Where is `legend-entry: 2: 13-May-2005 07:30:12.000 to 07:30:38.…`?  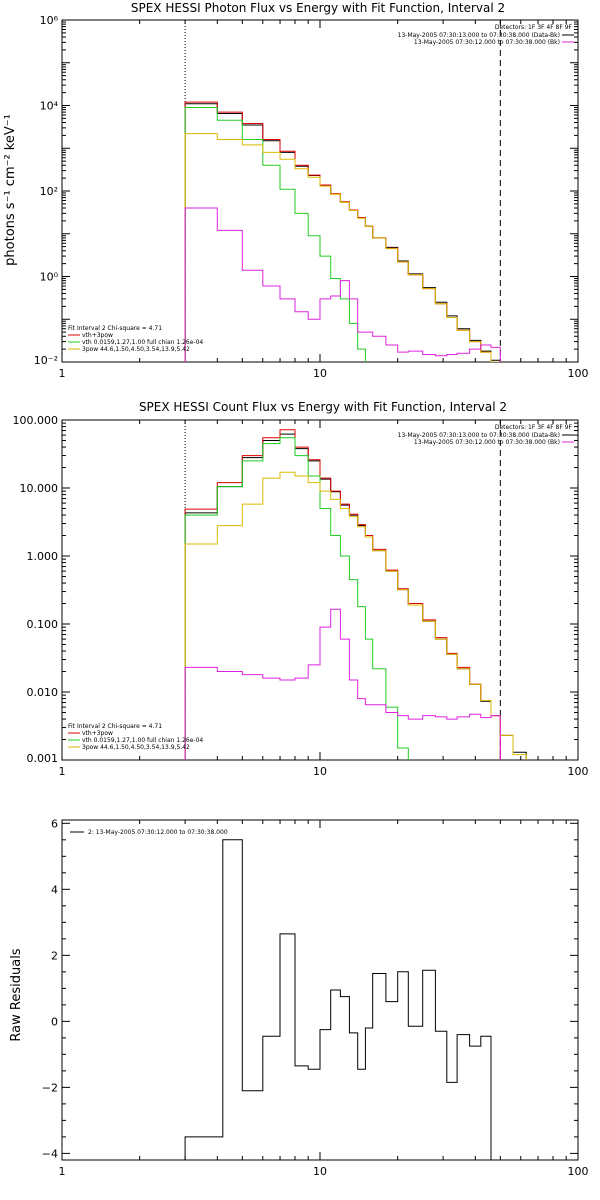
legend-entry: 2: 13-May-2005 07:30:12.000 to 07:30:38.… is located at coordinates (158, 832).